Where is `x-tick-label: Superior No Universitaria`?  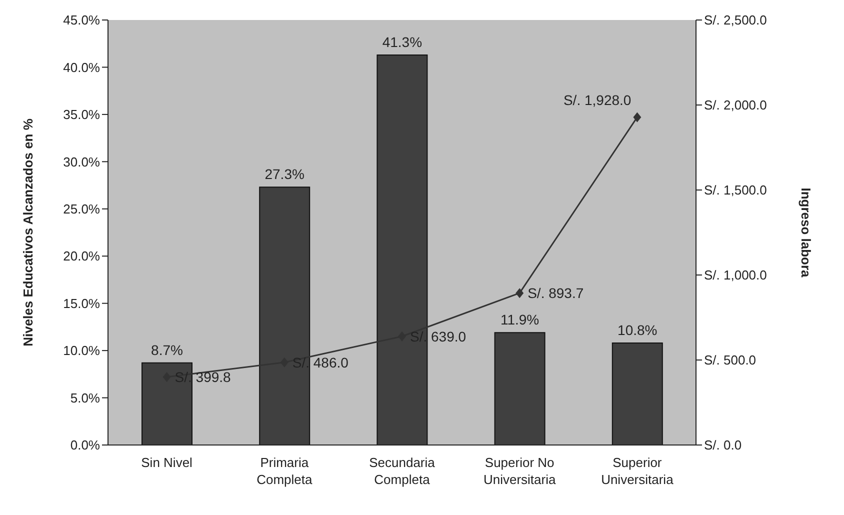 x-tick-label: Superior No Universitaria is located at coordinates (519, 471).